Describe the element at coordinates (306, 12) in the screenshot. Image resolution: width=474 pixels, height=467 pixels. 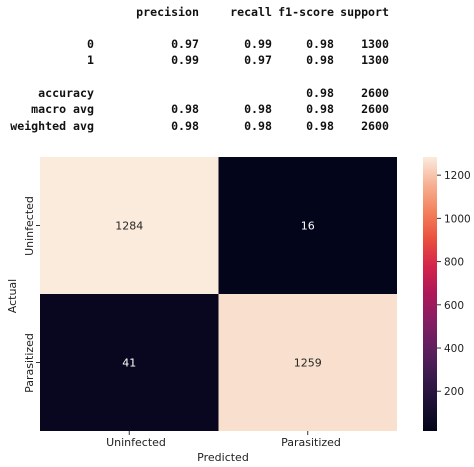
I see `report-header-f1-score: f1-score` at that location.